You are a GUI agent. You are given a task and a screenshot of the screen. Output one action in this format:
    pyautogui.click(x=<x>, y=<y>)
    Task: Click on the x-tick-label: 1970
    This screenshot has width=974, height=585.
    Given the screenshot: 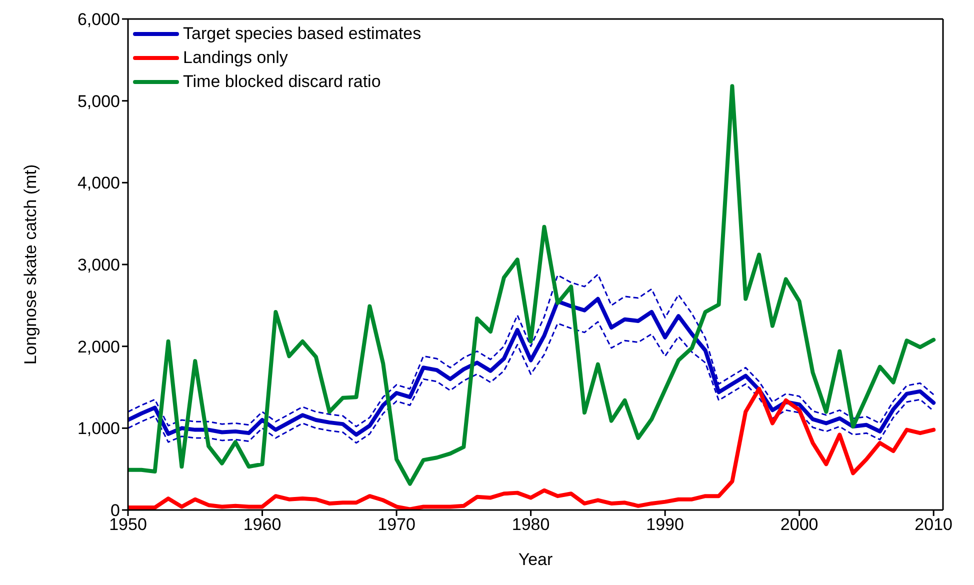 What is the action you would take?
    pyautogui.click(x=397, y=524)
    